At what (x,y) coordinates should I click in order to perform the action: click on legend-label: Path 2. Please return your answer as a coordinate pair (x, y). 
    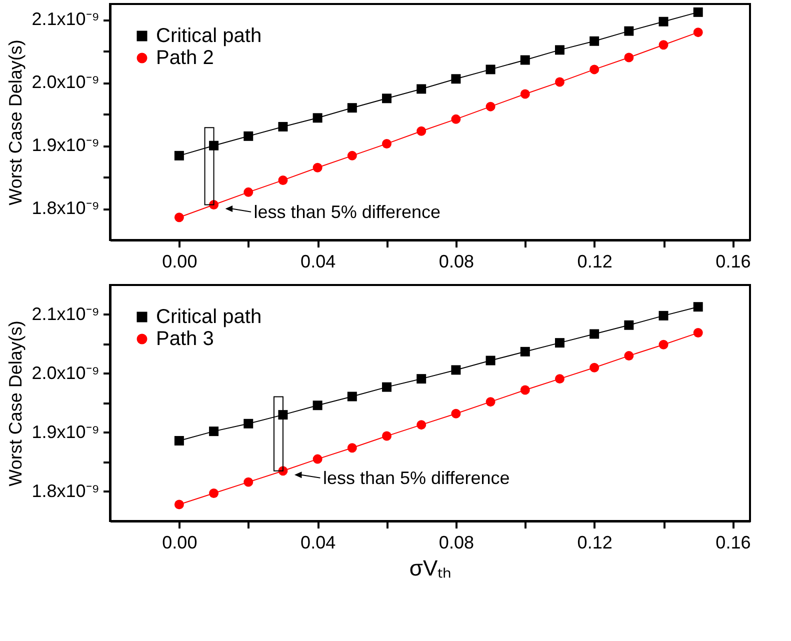
    Looking at the image, I should click on (185, 58).